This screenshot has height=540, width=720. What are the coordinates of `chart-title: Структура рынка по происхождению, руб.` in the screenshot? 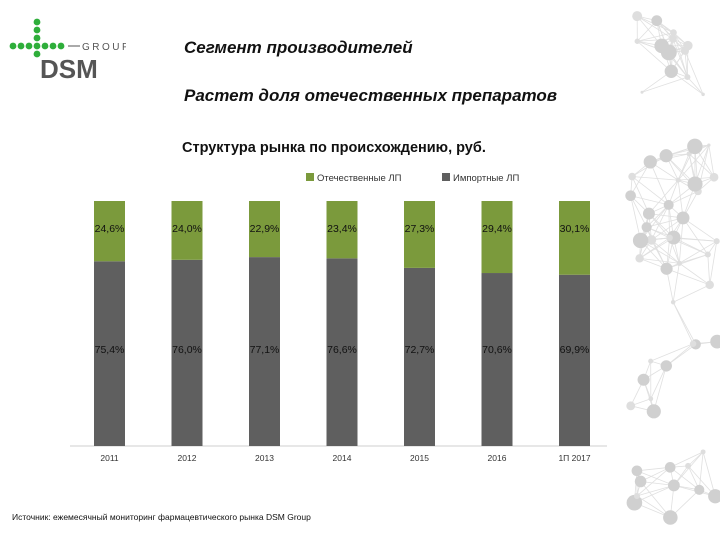 It's located at (334, 148).